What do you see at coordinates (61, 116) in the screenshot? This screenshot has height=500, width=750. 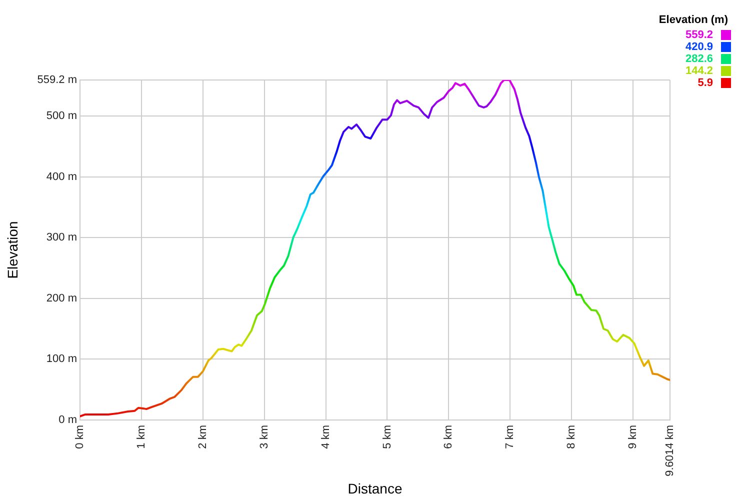 I see `y-tick-label: 500 m` at bounding box center [61, 116].